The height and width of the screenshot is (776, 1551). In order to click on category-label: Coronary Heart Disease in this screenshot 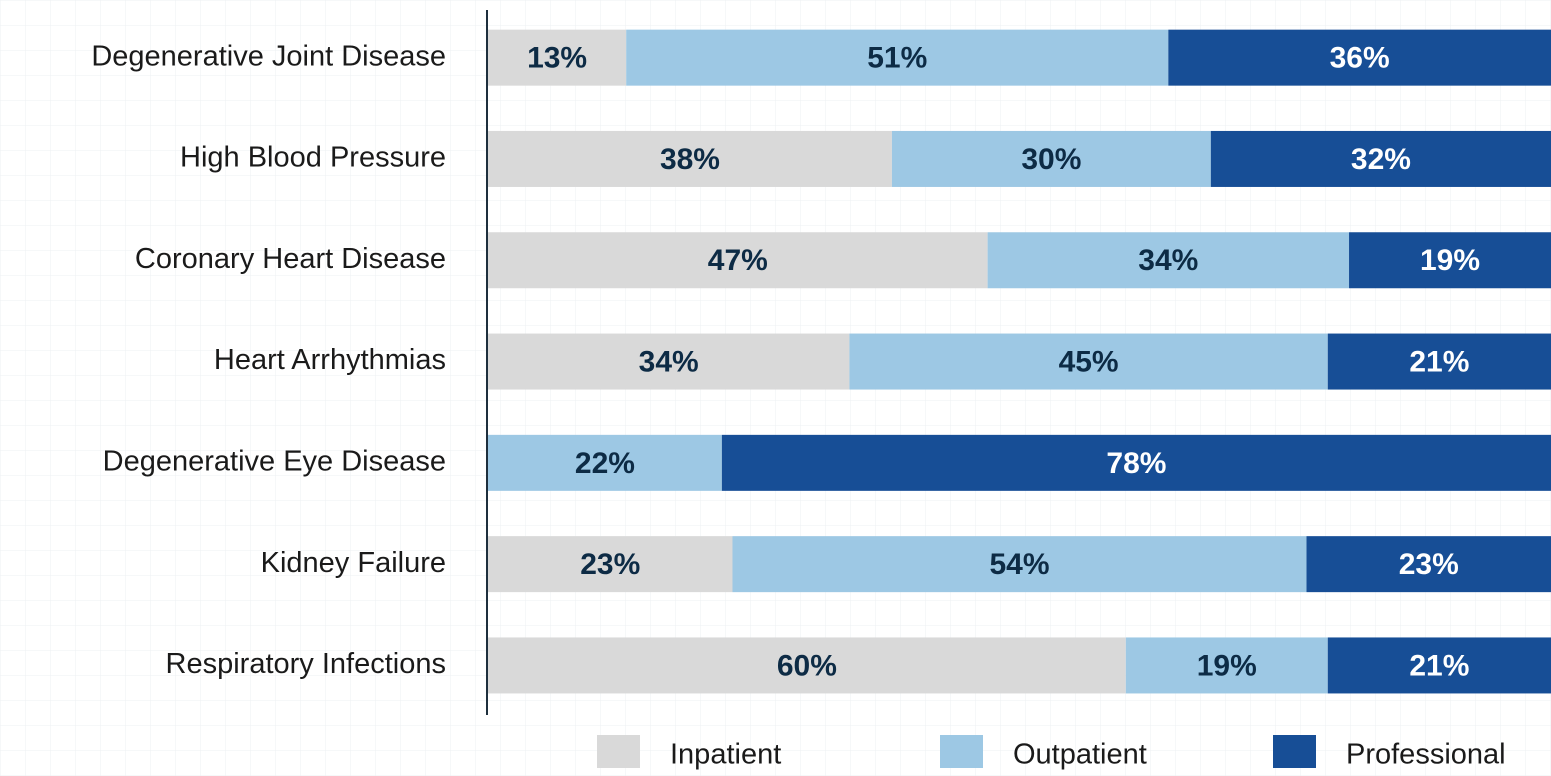, I will do `click(290, 259)`.